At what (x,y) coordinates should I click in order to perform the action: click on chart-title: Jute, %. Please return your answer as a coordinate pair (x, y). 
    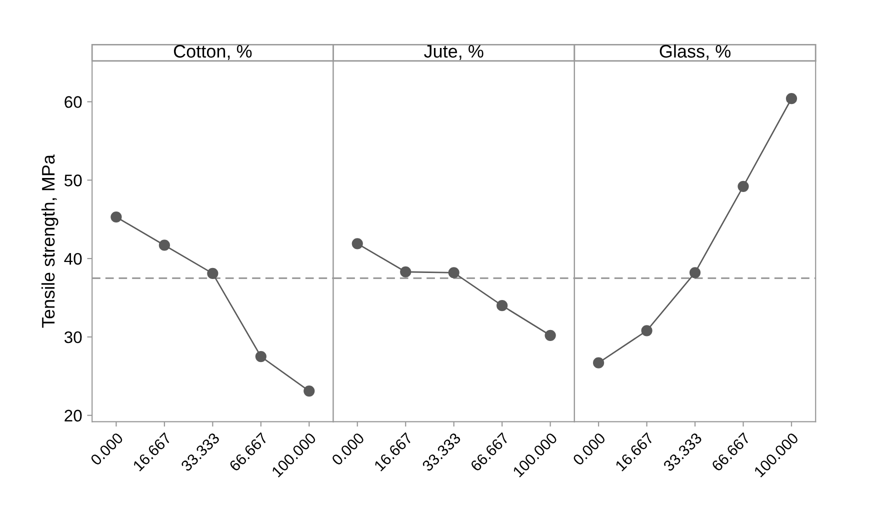
    Looking at the image, I should click on (454, 52).